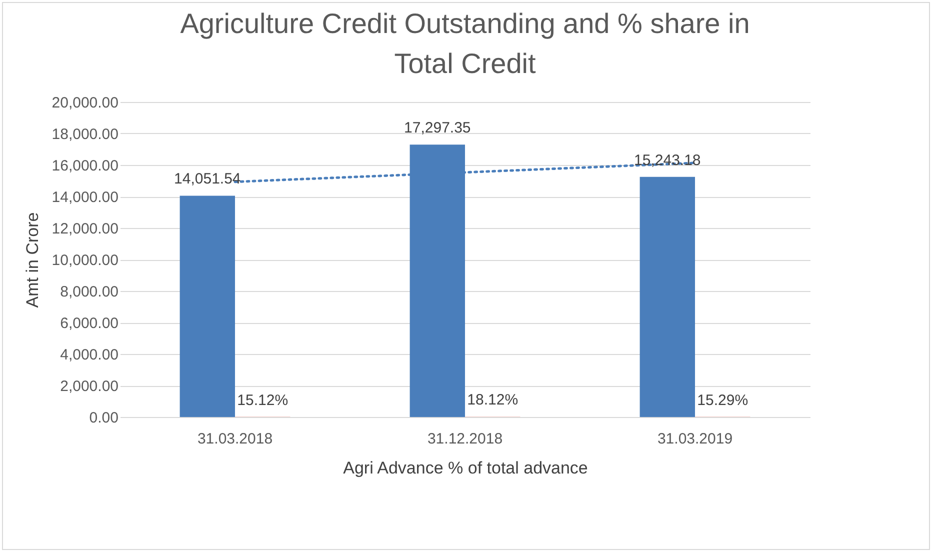 The width and height of the screenshot is (936, 556). I want to click on x-tick-label: 31.03.2019, so click(695, 439).